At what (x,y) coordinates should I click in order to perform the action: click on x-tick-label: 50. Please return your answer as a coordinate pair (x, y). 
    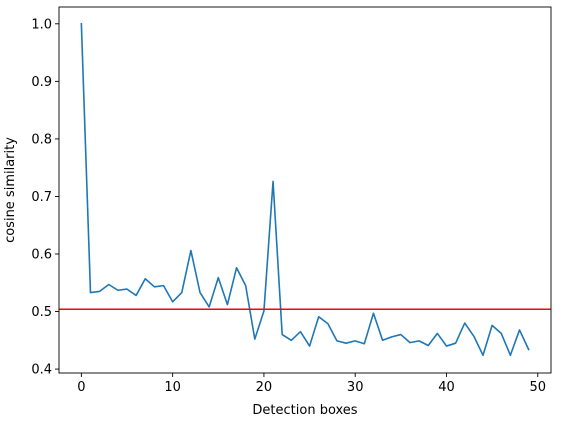
    Looking at the image, I should click on (537, 387).